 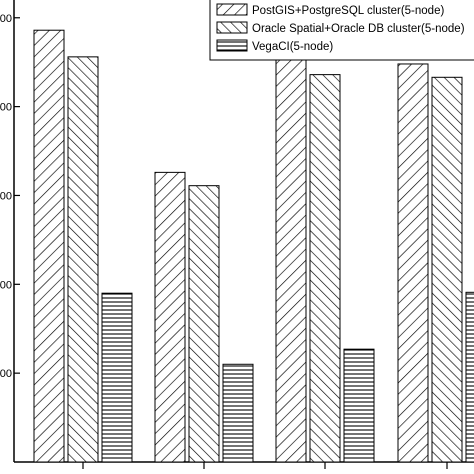 I want to click on legend-label-postgis: PostGIS+PostgreSQL cluster(5-node), so click(x=348, y=11).